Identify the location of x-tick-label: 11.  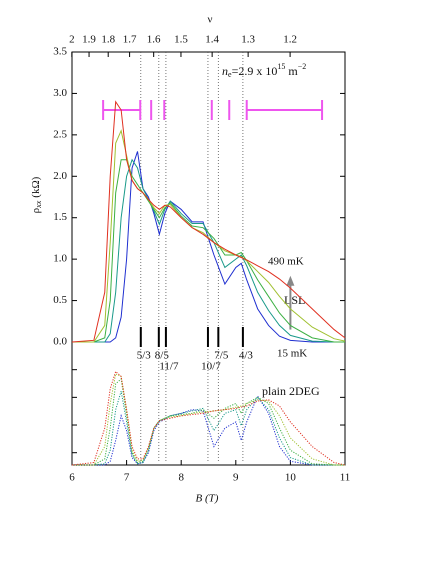
(345, 478).